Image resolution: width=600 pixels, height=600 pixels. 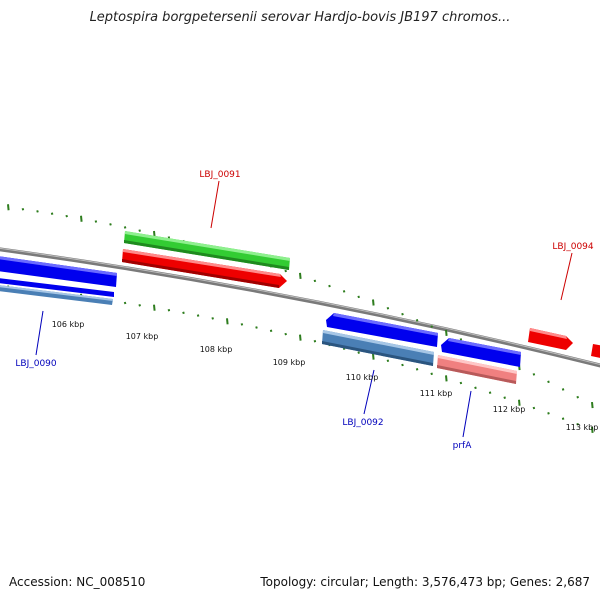 I want to click on scale-label: 111 kbp, so click(x=436, y=393).